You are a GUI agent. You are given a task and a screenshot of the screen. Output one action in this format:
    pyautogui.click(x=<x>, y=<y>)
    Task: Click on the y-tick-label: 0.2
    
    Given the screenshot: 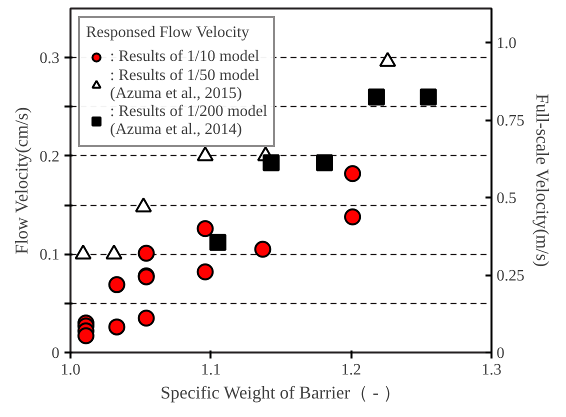 What is the action you would take?
    pyautogui.click(x=50, y=157)
    